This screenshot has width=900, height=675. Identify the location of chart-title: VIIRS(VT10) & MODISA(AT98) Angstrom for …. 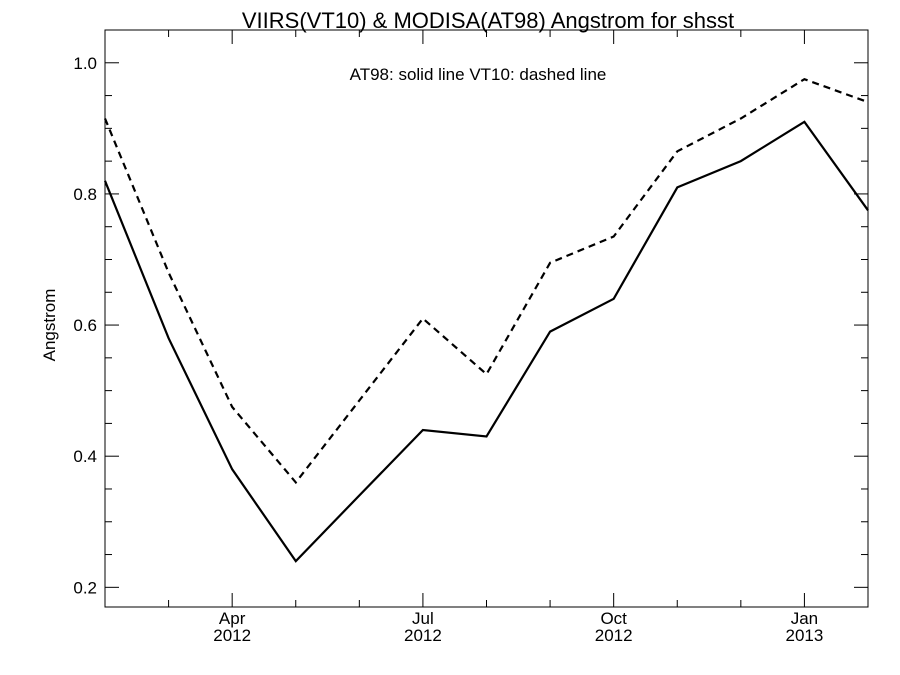
(488, 20).